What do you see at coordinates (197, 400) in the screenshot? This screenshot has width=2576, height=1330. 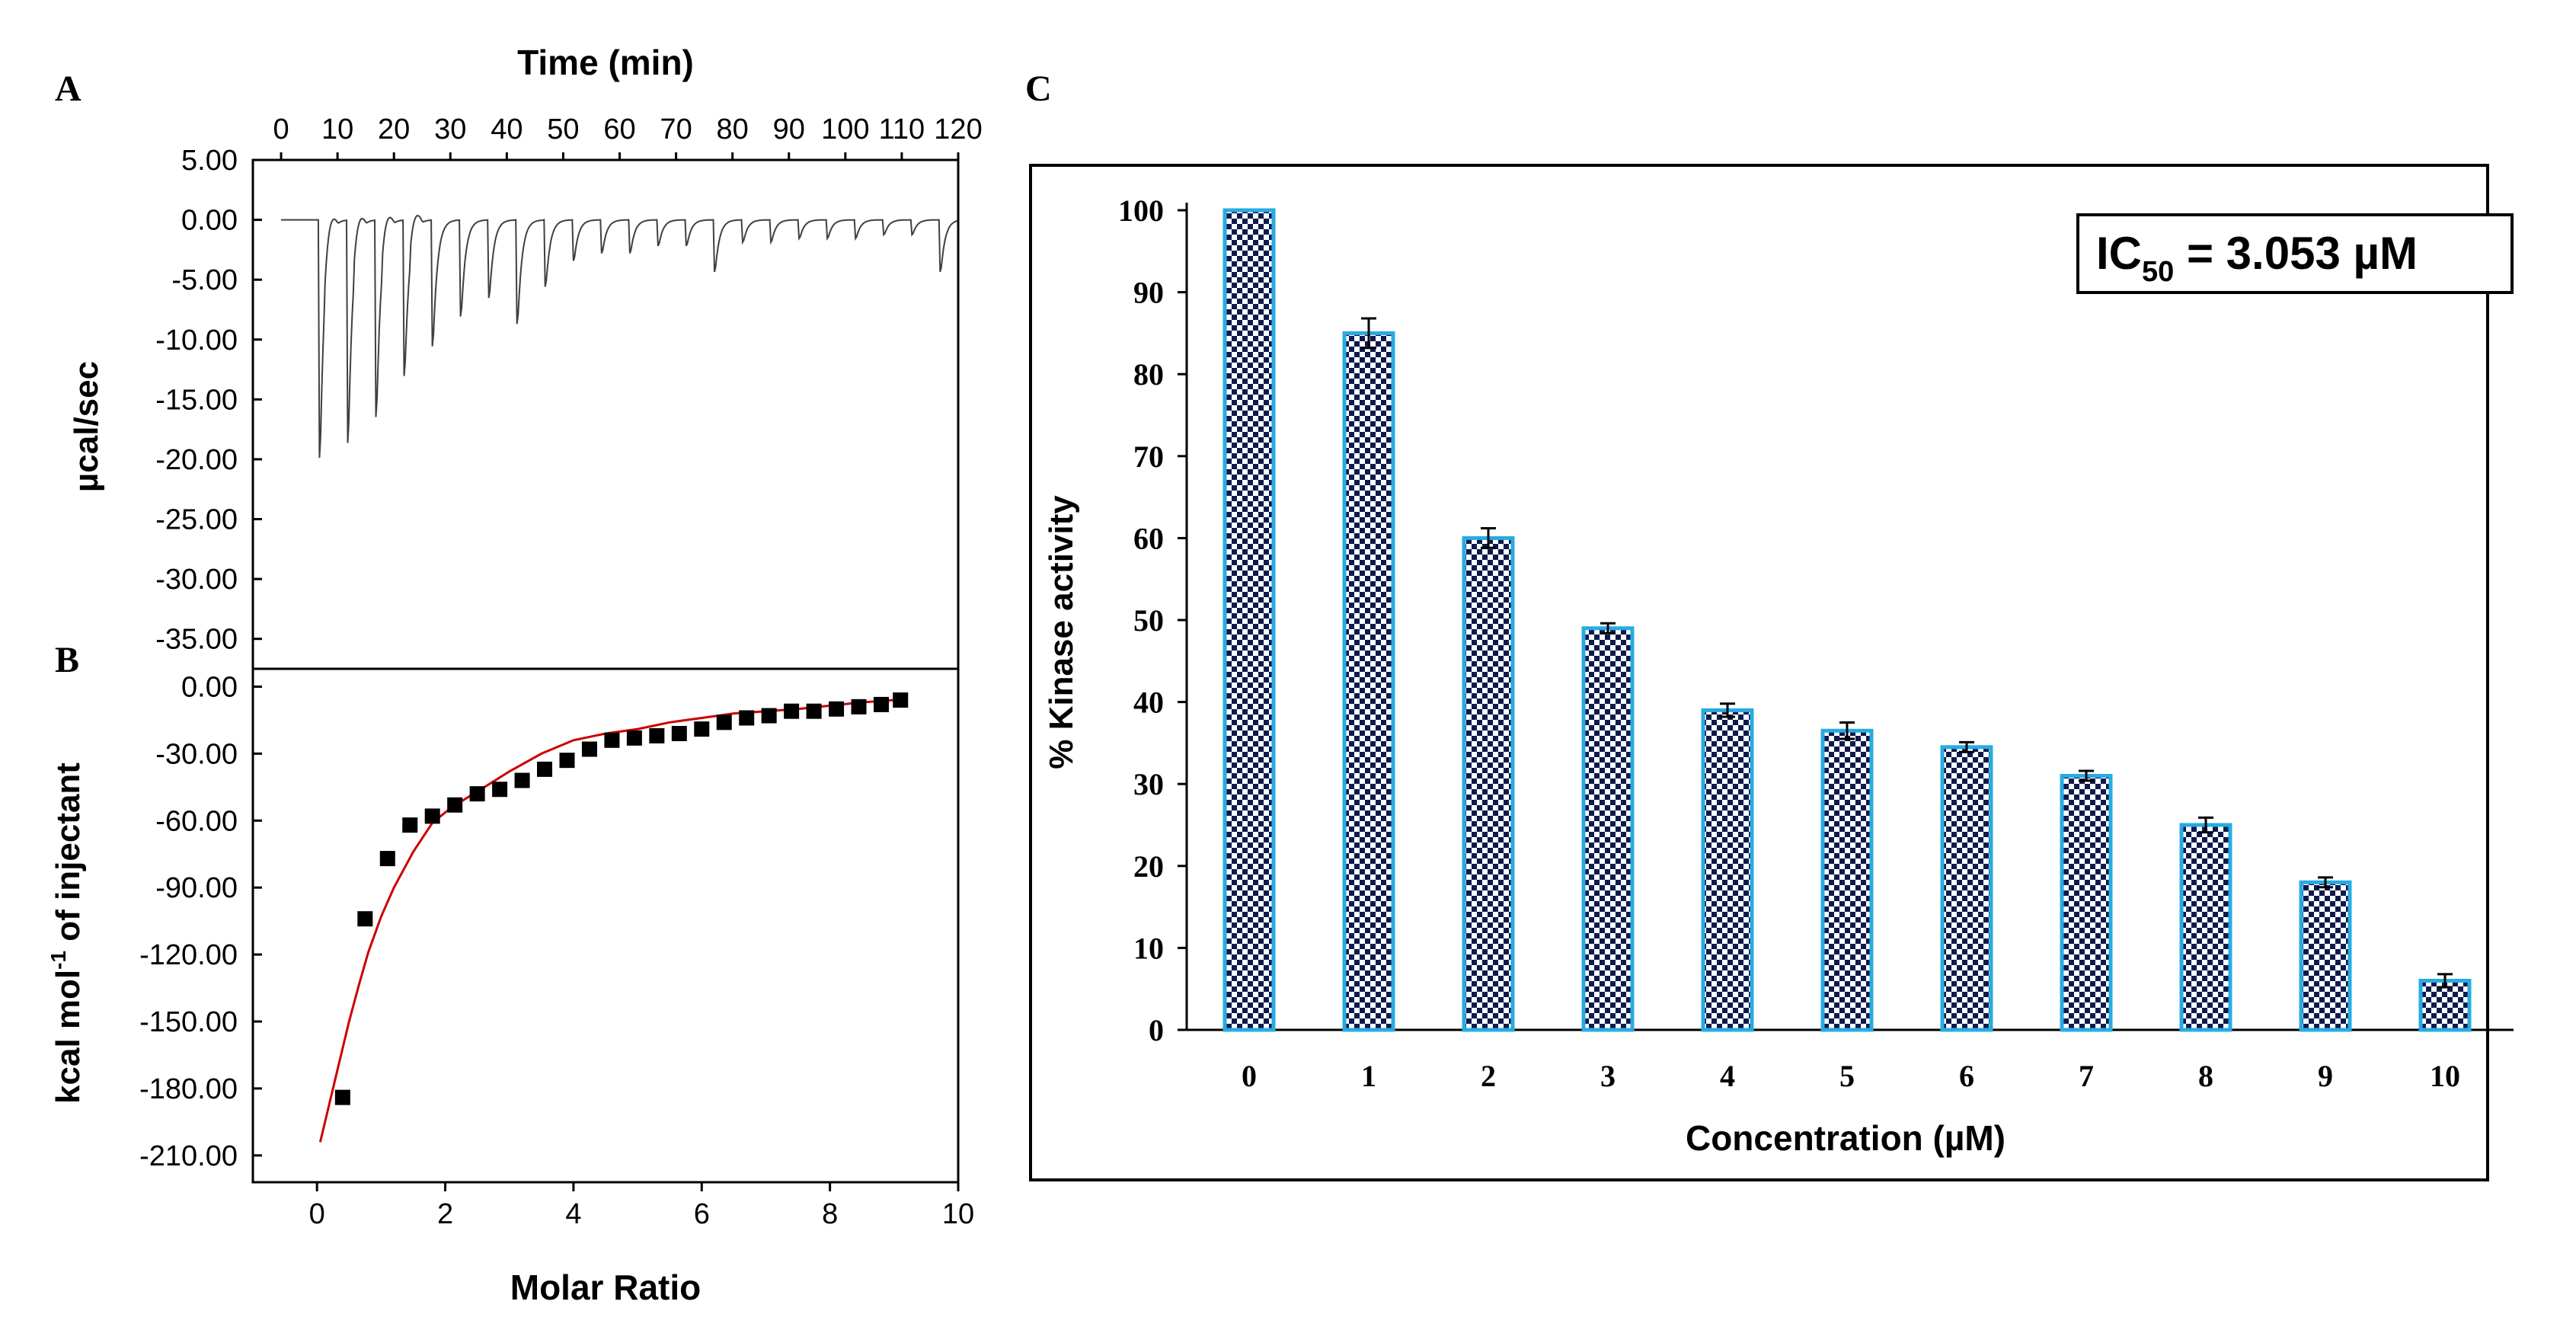 I see `panel-a-y-tick-label: -15.00` at bounding box center [197, 400].